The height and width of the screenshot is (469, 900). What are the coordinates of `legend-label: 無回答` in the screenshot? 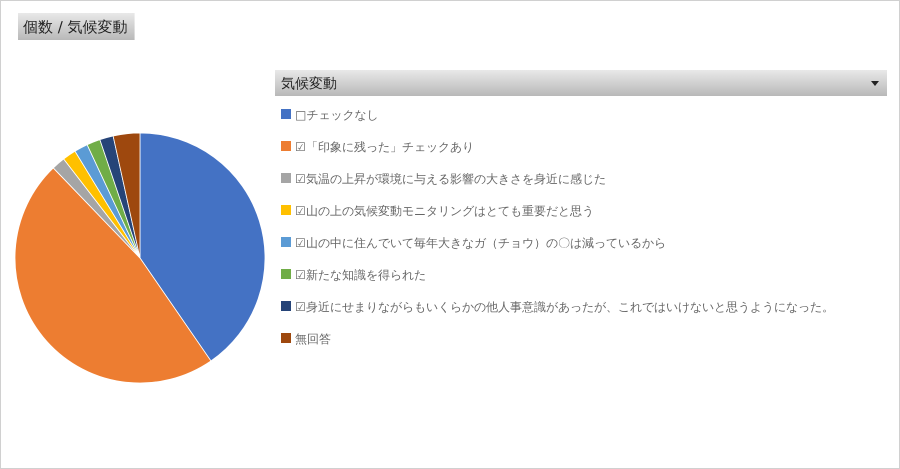 It's located at (313, 339).